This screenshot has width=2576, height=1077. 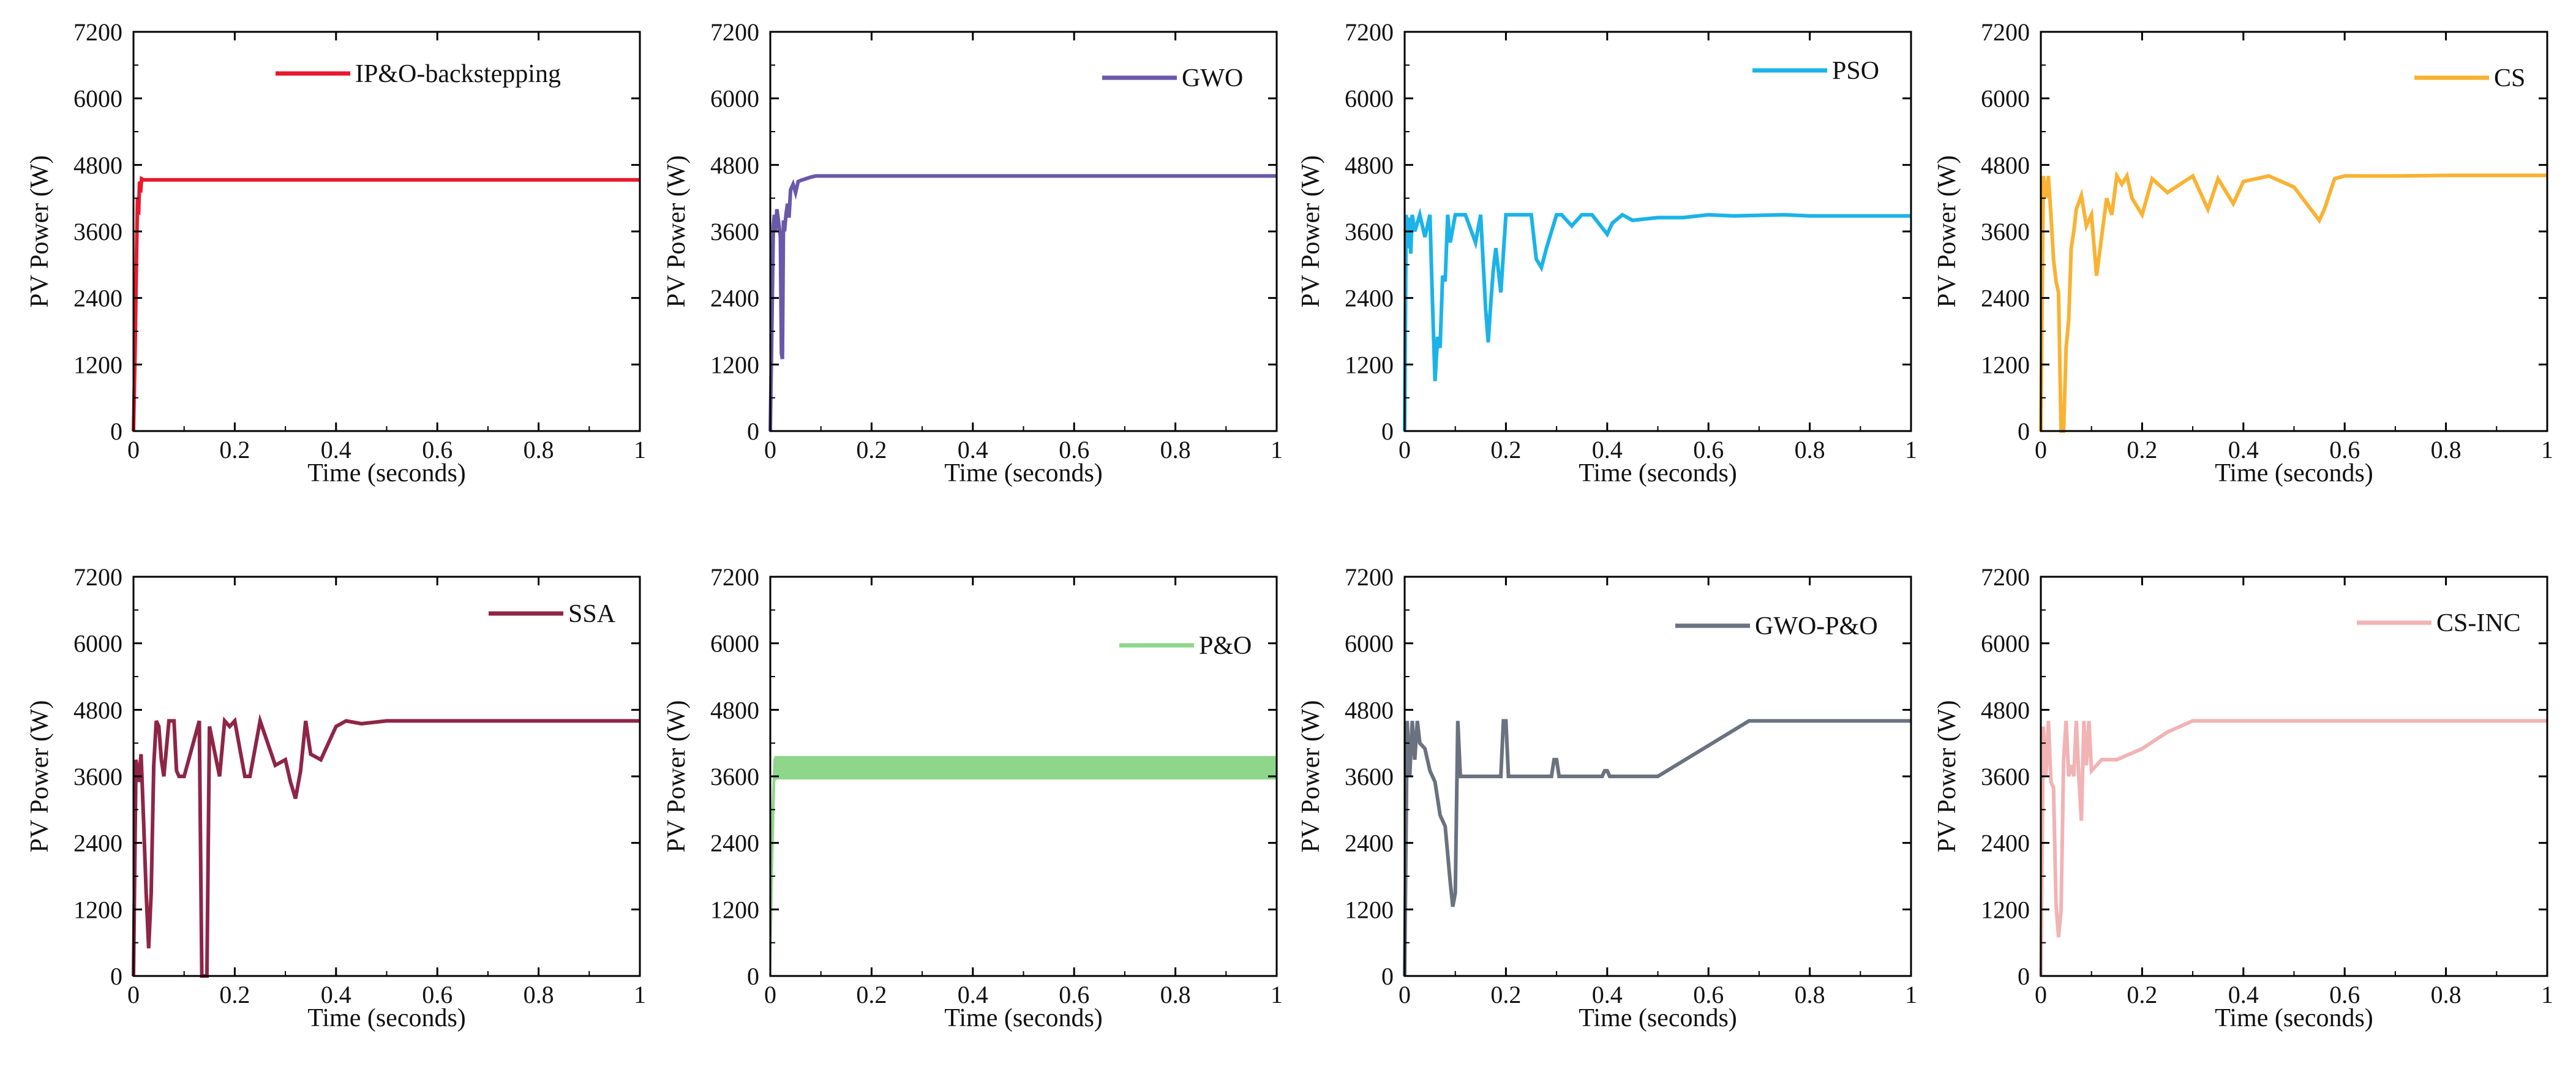 What do you see at coordinates (1172, 78) in the screenshot?
I see `legend: GWO` at bounding box center [1172, 78].